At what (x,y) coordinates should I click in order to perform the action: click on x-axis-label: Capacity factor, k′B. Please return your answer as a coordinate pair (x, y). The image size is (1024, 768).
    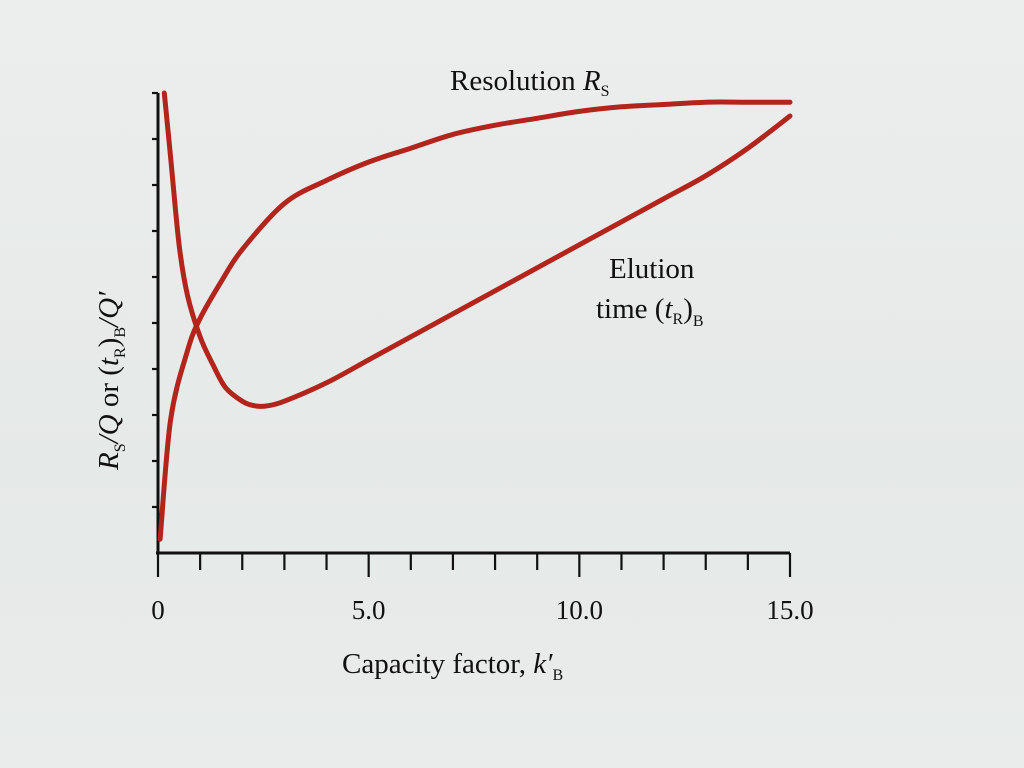
    Looking at the image, I should click on (452, 666).